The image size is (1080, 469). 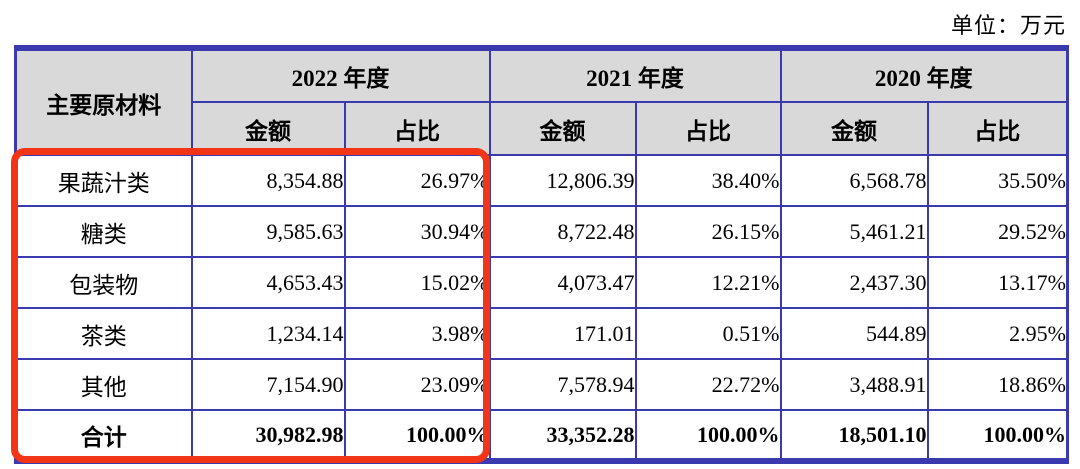 What do you see at coordinates (417, 180) in the screenshot?
I see `ratio-2022: 26.97%` at bounding box center [417, 180].